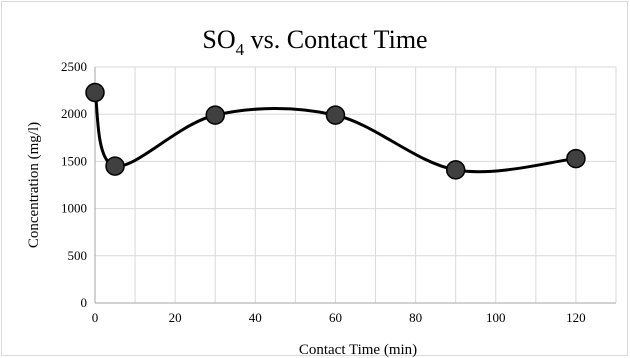 The image size is (630, 358). What do you see at coordinates (240, 49) in the screenshot?
I see `chart-title-subscript: 4` at bounding box center [240, 49].